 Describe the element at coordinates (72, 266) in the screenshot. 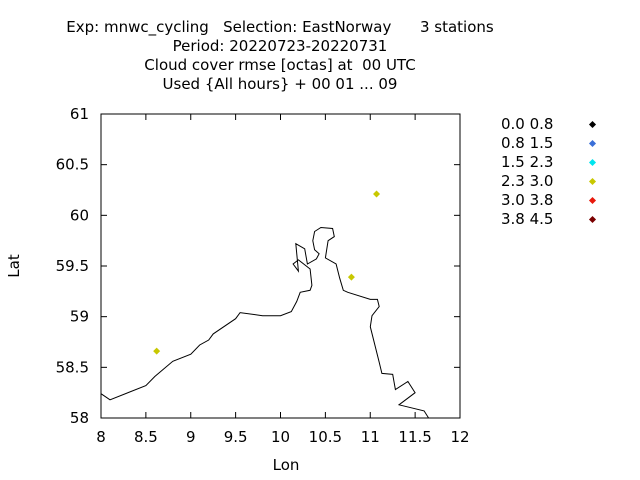

I see `y-tick-label: 59.5` at that location.